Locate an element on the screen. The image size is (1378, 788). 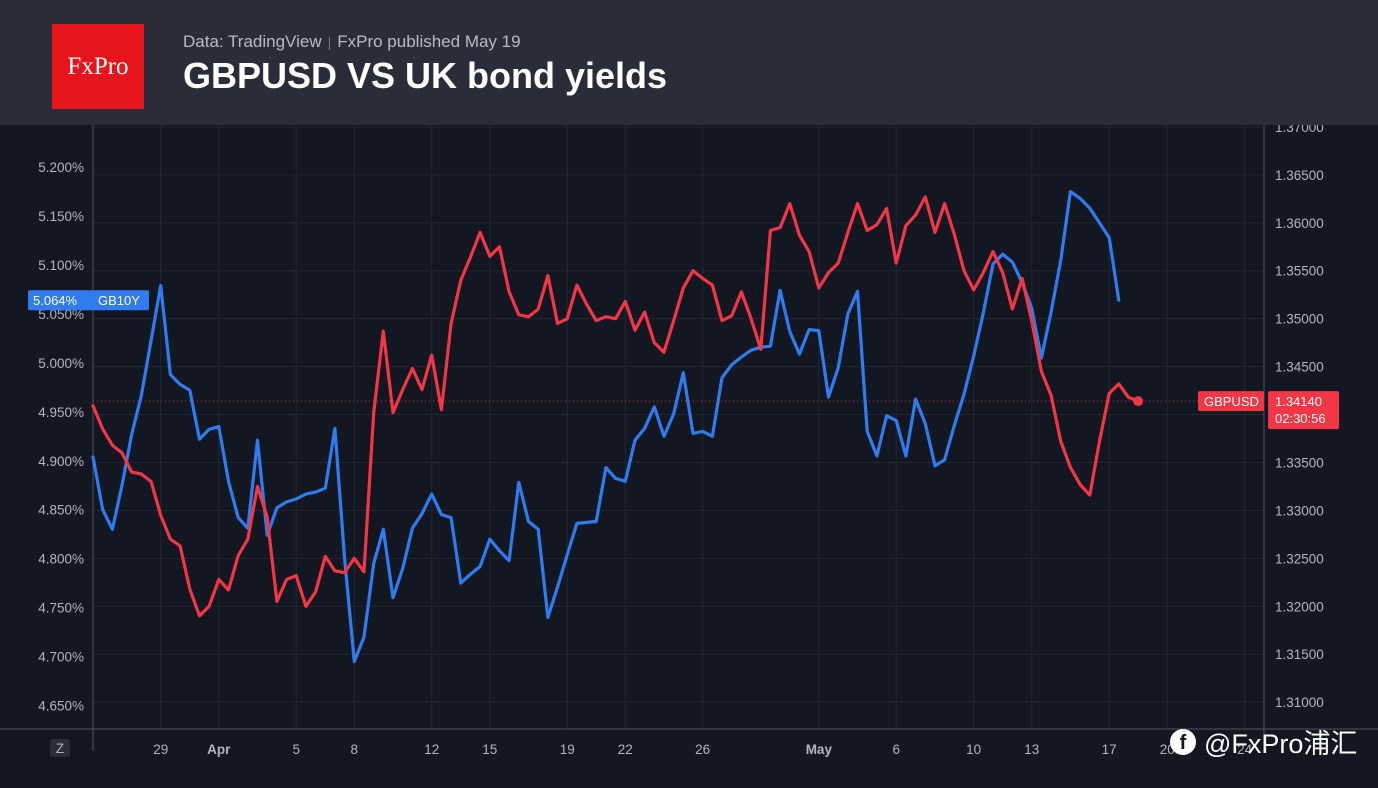
watermark-text: @FxPro浦汇 is located at coordinates (1281, 744).